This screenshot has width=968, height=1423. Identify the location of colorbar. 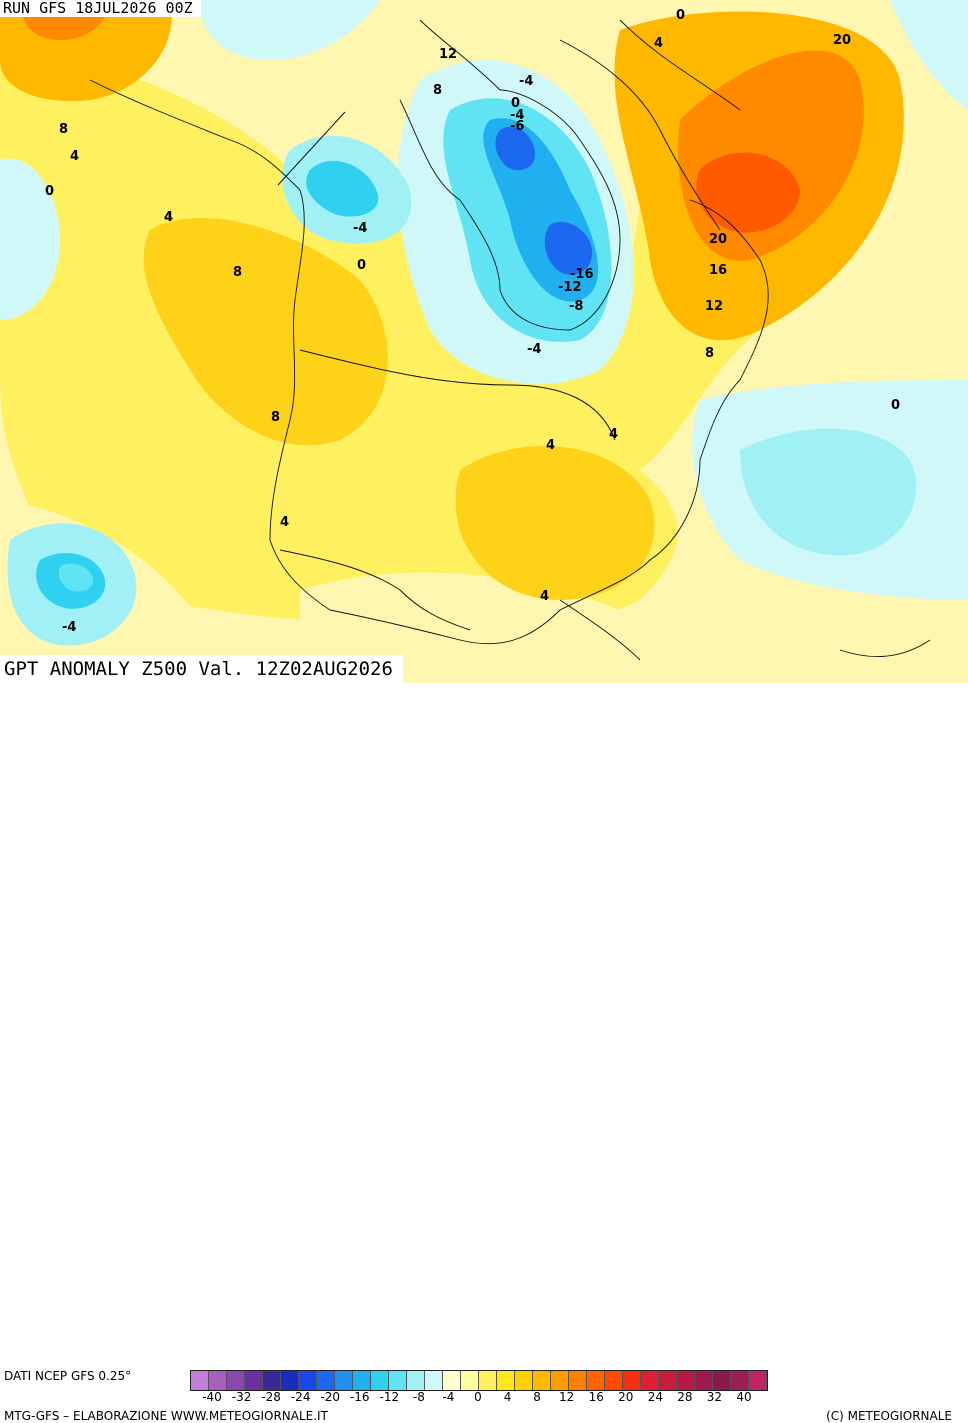
(479, 1380).